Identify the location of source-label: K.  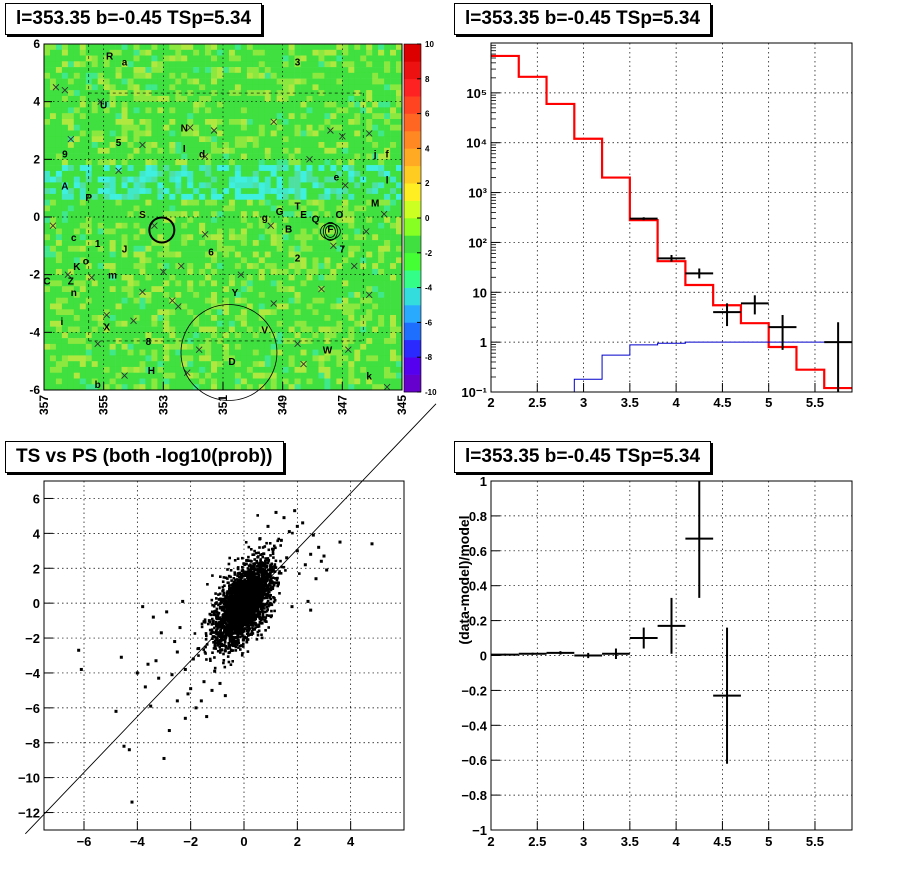
(77, 267).